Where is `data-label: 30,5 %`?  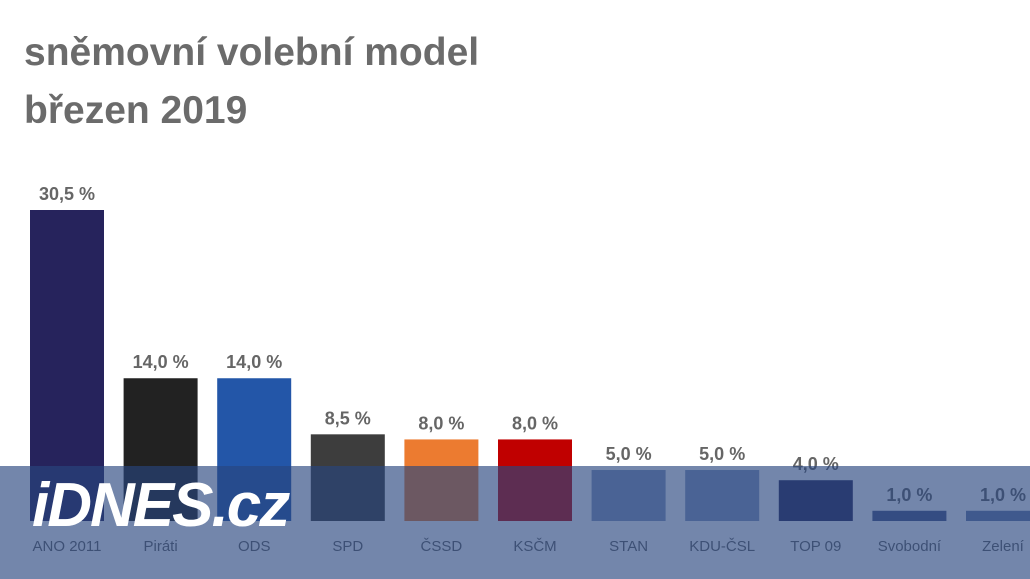 data-label: 30,5 % is located at coordinates (67, 194).